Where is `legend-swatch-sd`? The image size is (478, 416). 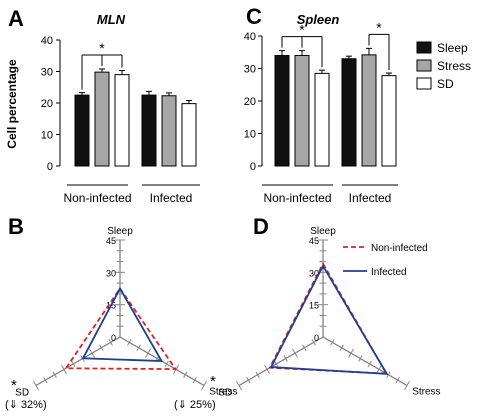
legend-swatch-sd is located at coordinates (424, 83).